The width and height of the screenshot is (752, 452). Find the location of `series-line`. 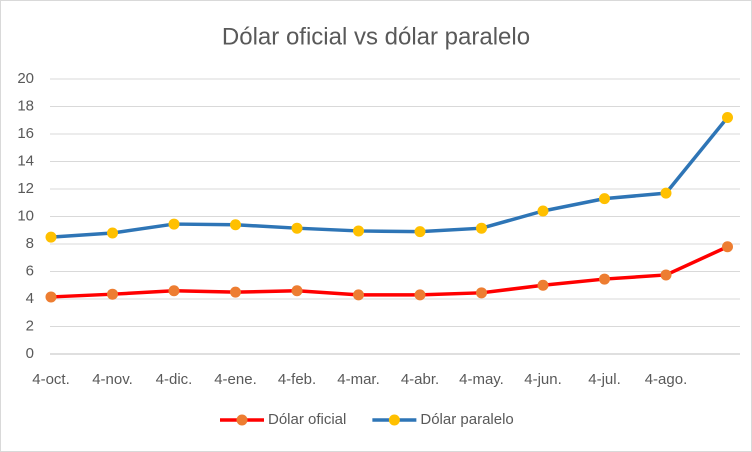

series-line is located at coordinates (389, 272).